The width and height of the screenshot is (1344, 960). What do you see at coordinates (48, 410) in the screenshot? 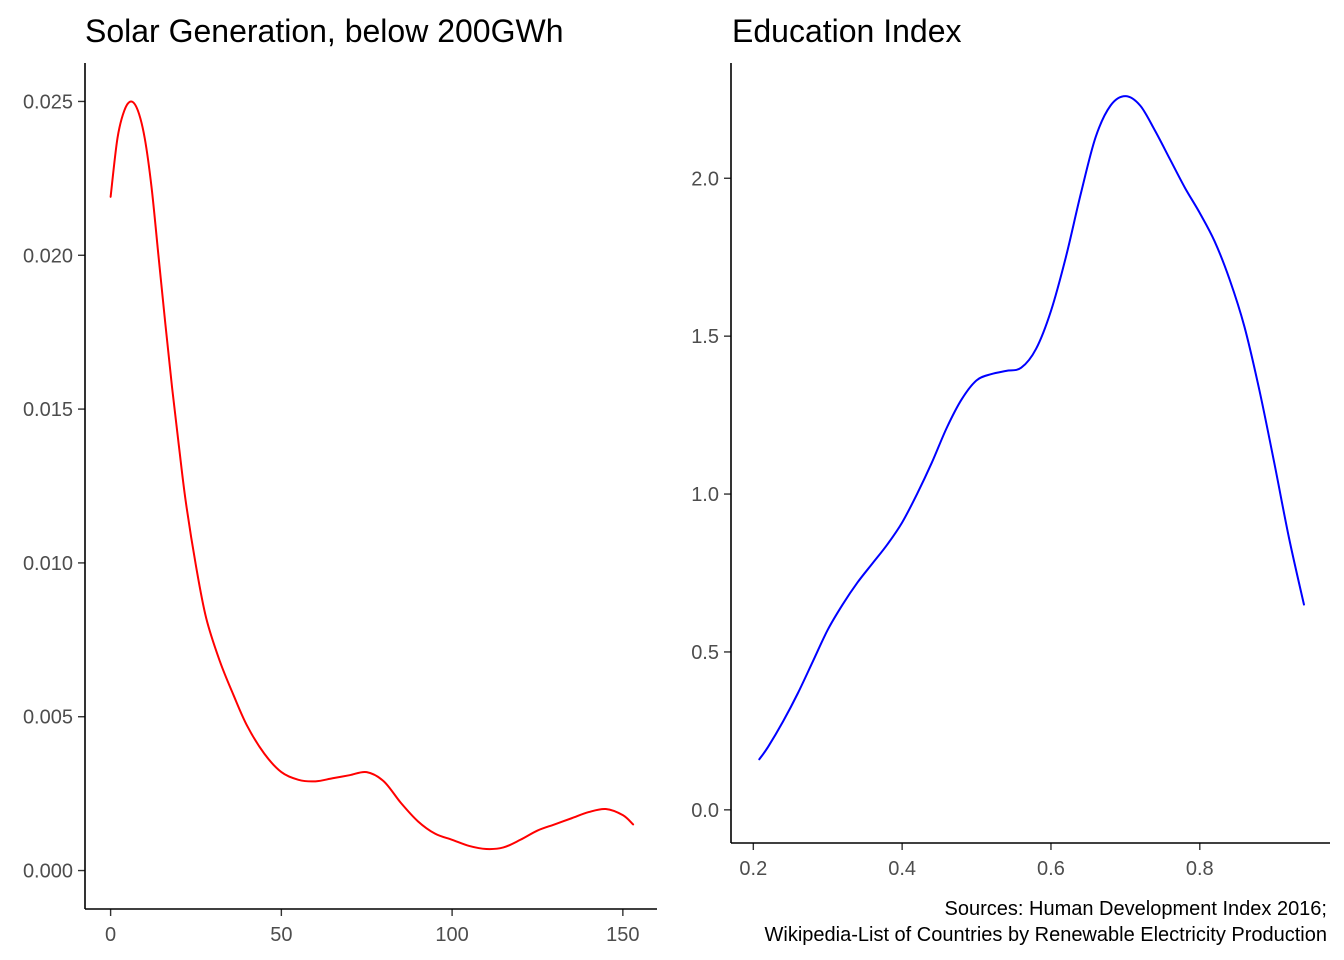
I see `solar-y-tick-label: 0.015` at bounding box center [48, 410].